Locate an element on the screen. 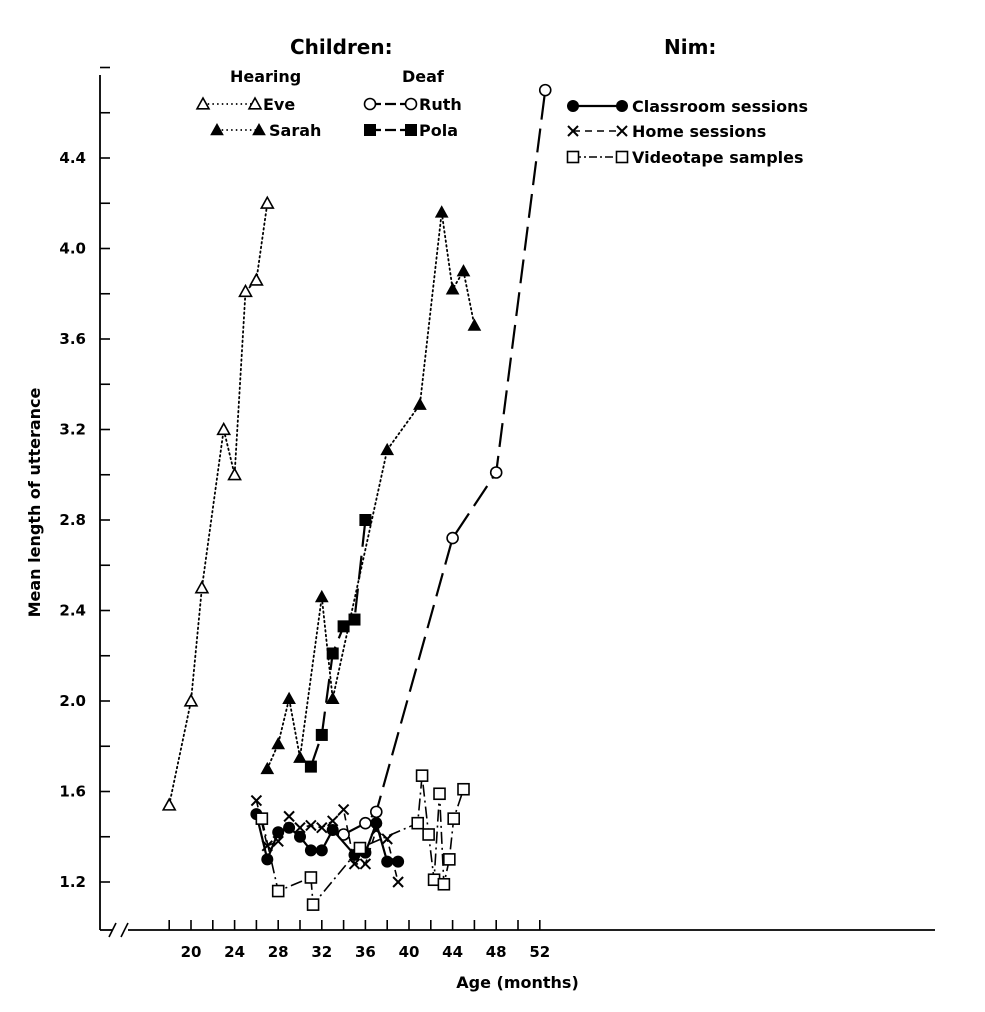  legend-marker-pola is located at coordinates (370, 130).